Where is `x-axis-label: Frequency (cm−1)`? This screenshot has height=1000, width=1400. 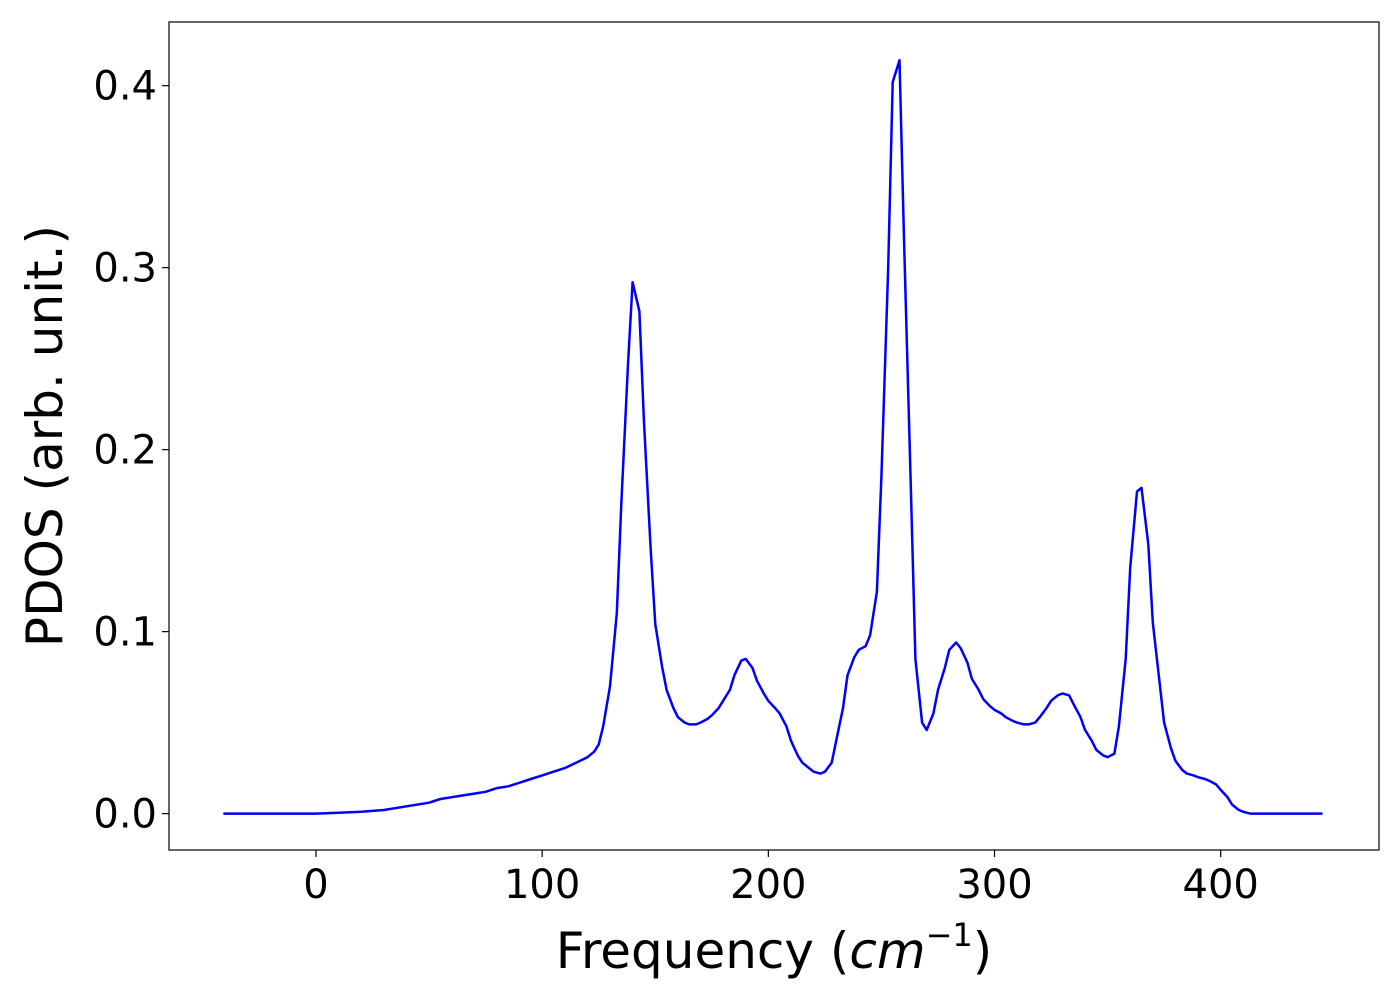
x-axis-label: Frequency (cm−1) is located at coordinates (774, 948).